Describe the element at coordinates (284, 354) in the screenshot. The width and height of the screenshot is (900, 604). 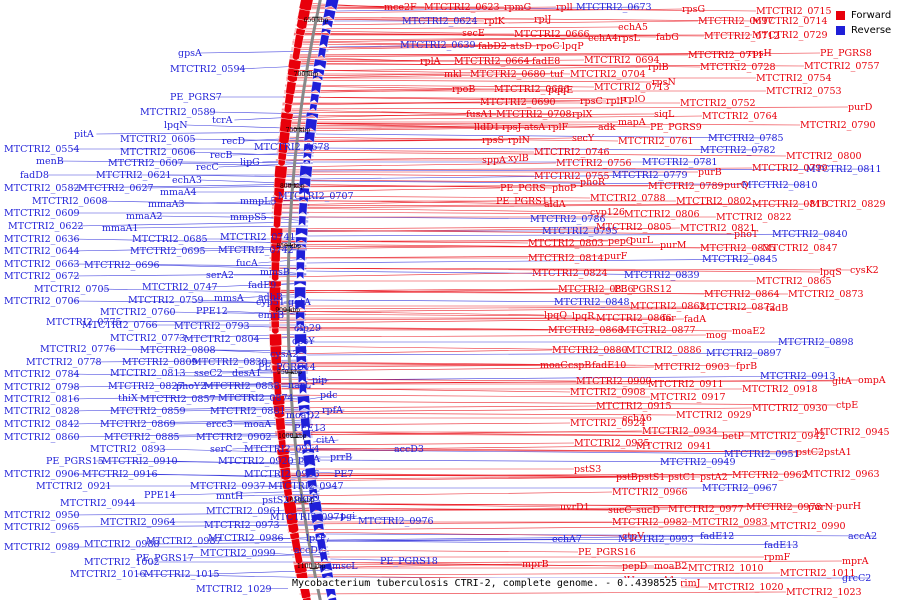
I see `reverse-gene-label: cysA2` at that location.